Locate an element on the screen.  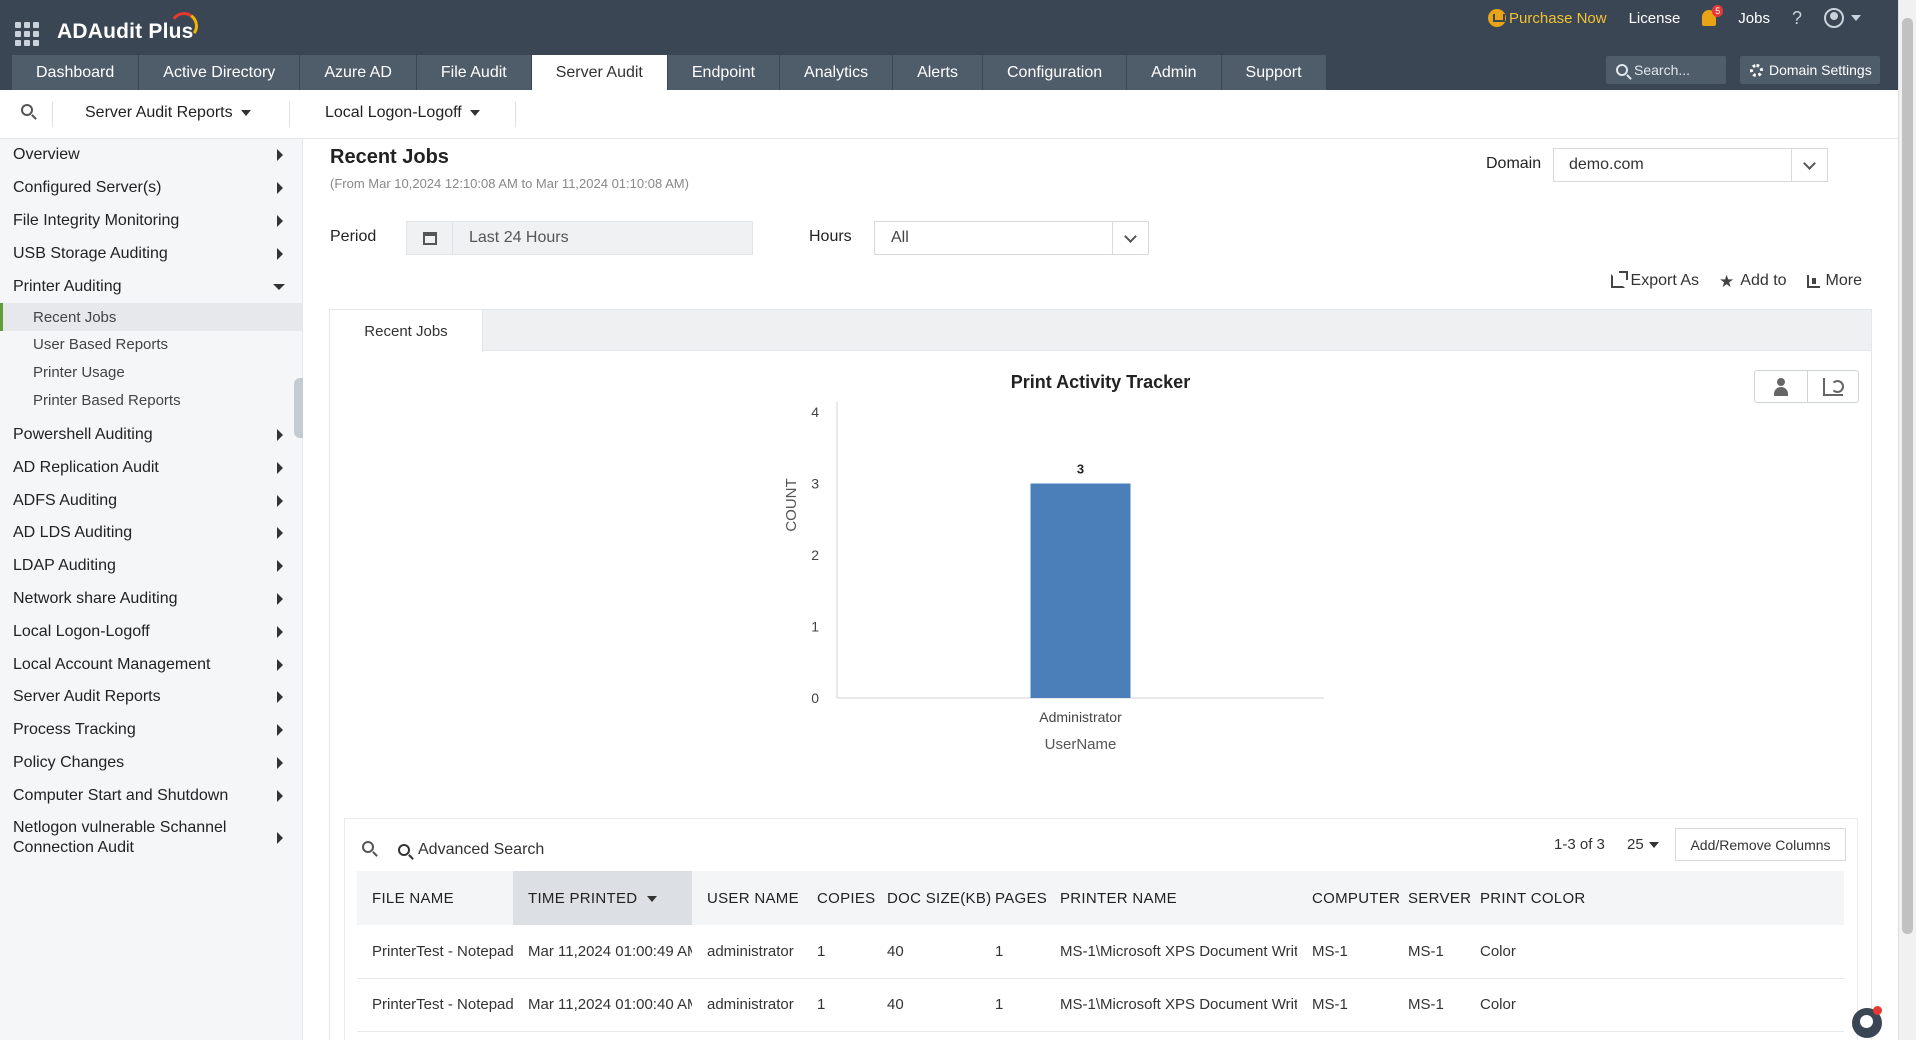
sidebar-item-network-share-auditing: Network share Auditing is located at coordinates (151, 599).